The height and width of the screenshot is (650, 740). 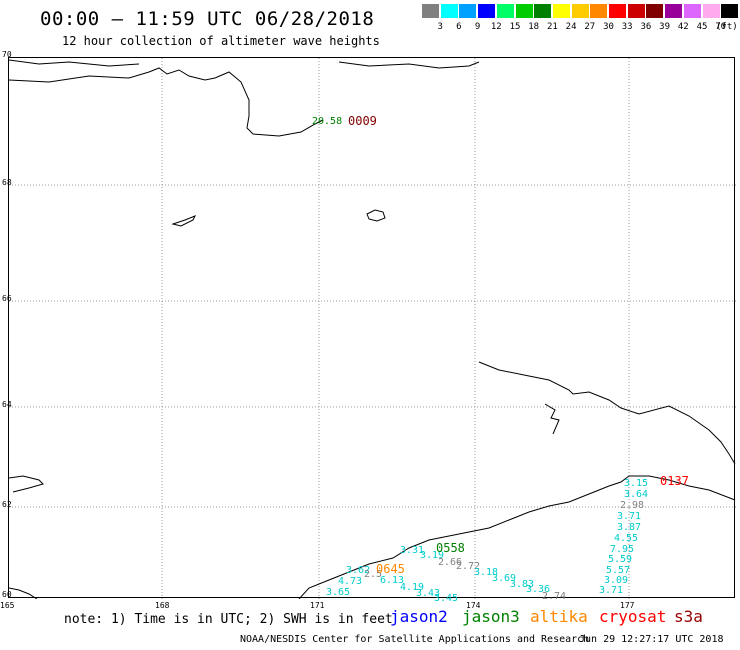 What do you see at coordinates (627, 27) in the screenshot?
I see `legend-label: 33` at bounding box center [627, 27].